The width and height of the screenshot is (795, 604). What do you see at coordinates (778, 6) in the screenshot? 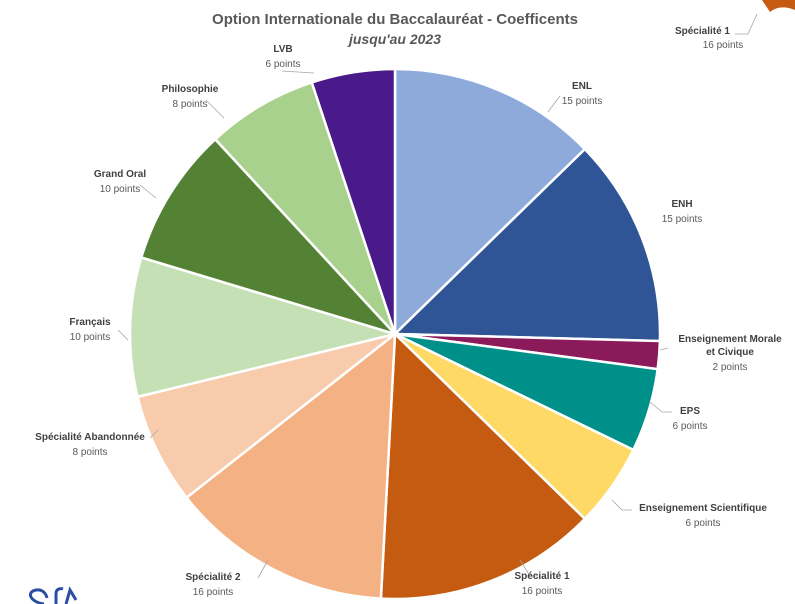
I see `callout-slice-fragment` at bounding box center [778, 6].